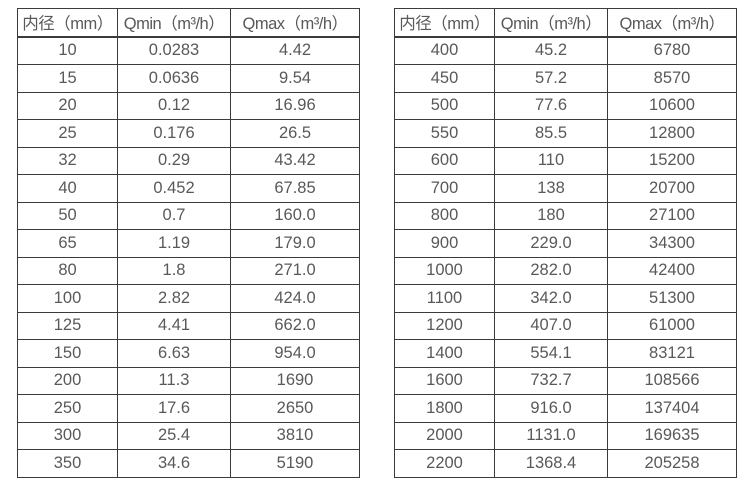 This screenshot has height=483, width=750. Describe the element at coordinates (295, 463) in the screenshot. I see `table-cell: 5190` at that location.